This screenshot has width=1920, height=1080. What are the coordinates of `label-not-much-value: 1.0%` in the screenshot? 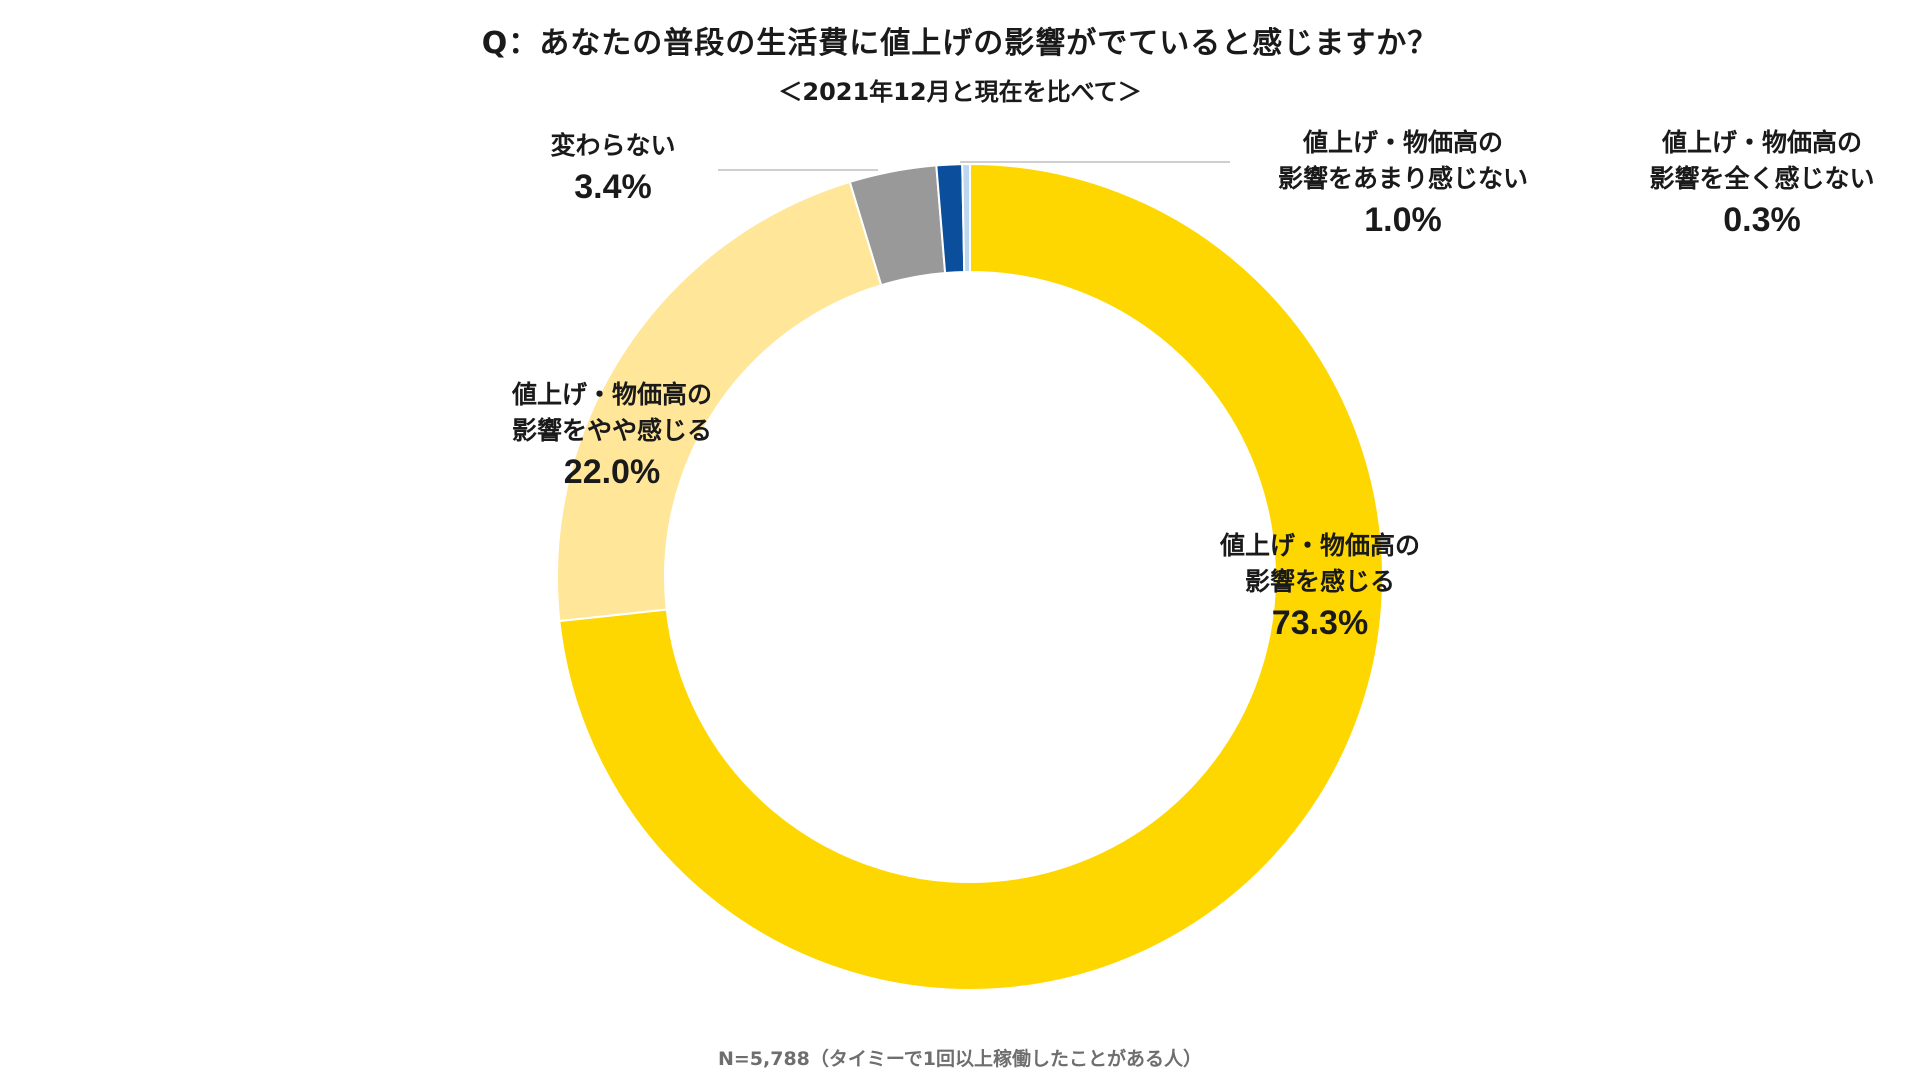 It's located at (1403, 220).